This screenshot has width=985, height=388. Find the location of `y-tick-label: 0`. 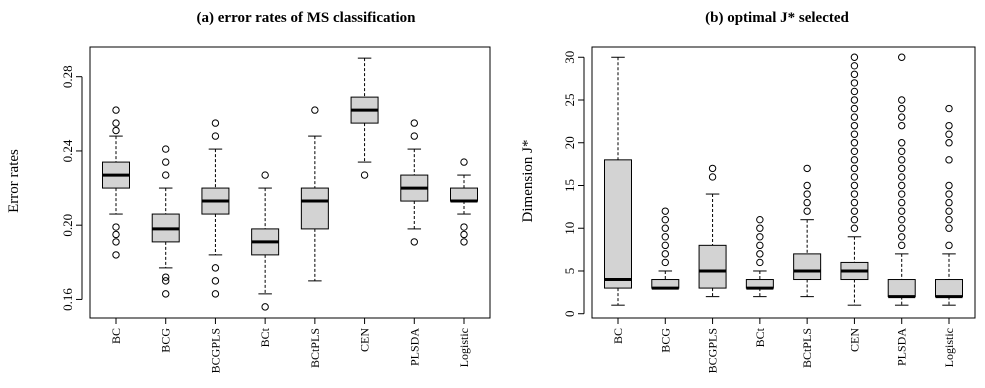

y-tick-label: 0 is located at coordinates (569, 313).